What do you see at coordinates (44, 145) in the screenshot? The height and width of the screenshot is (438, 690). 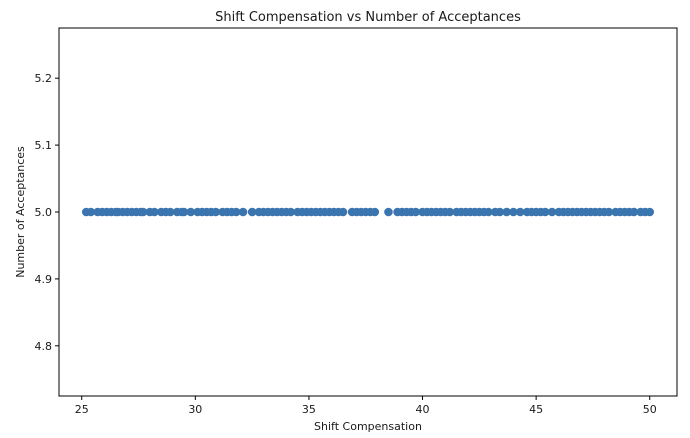 I see `y-tick-label: 5.1` at bounding box center [44, 145].